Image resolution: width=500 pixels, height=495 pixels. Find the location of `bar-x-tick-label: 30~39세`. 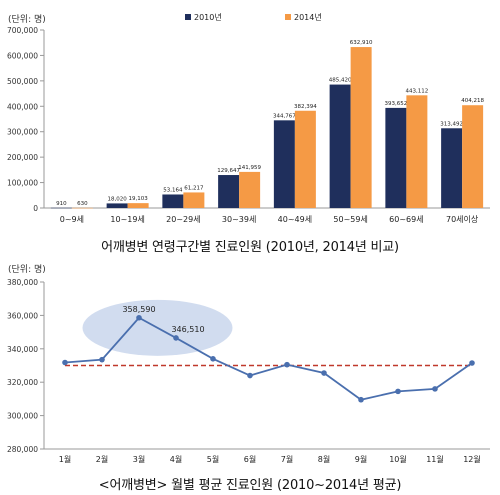

bar-x-tick-label: 30~39세 is located at coordinates (239, 219).